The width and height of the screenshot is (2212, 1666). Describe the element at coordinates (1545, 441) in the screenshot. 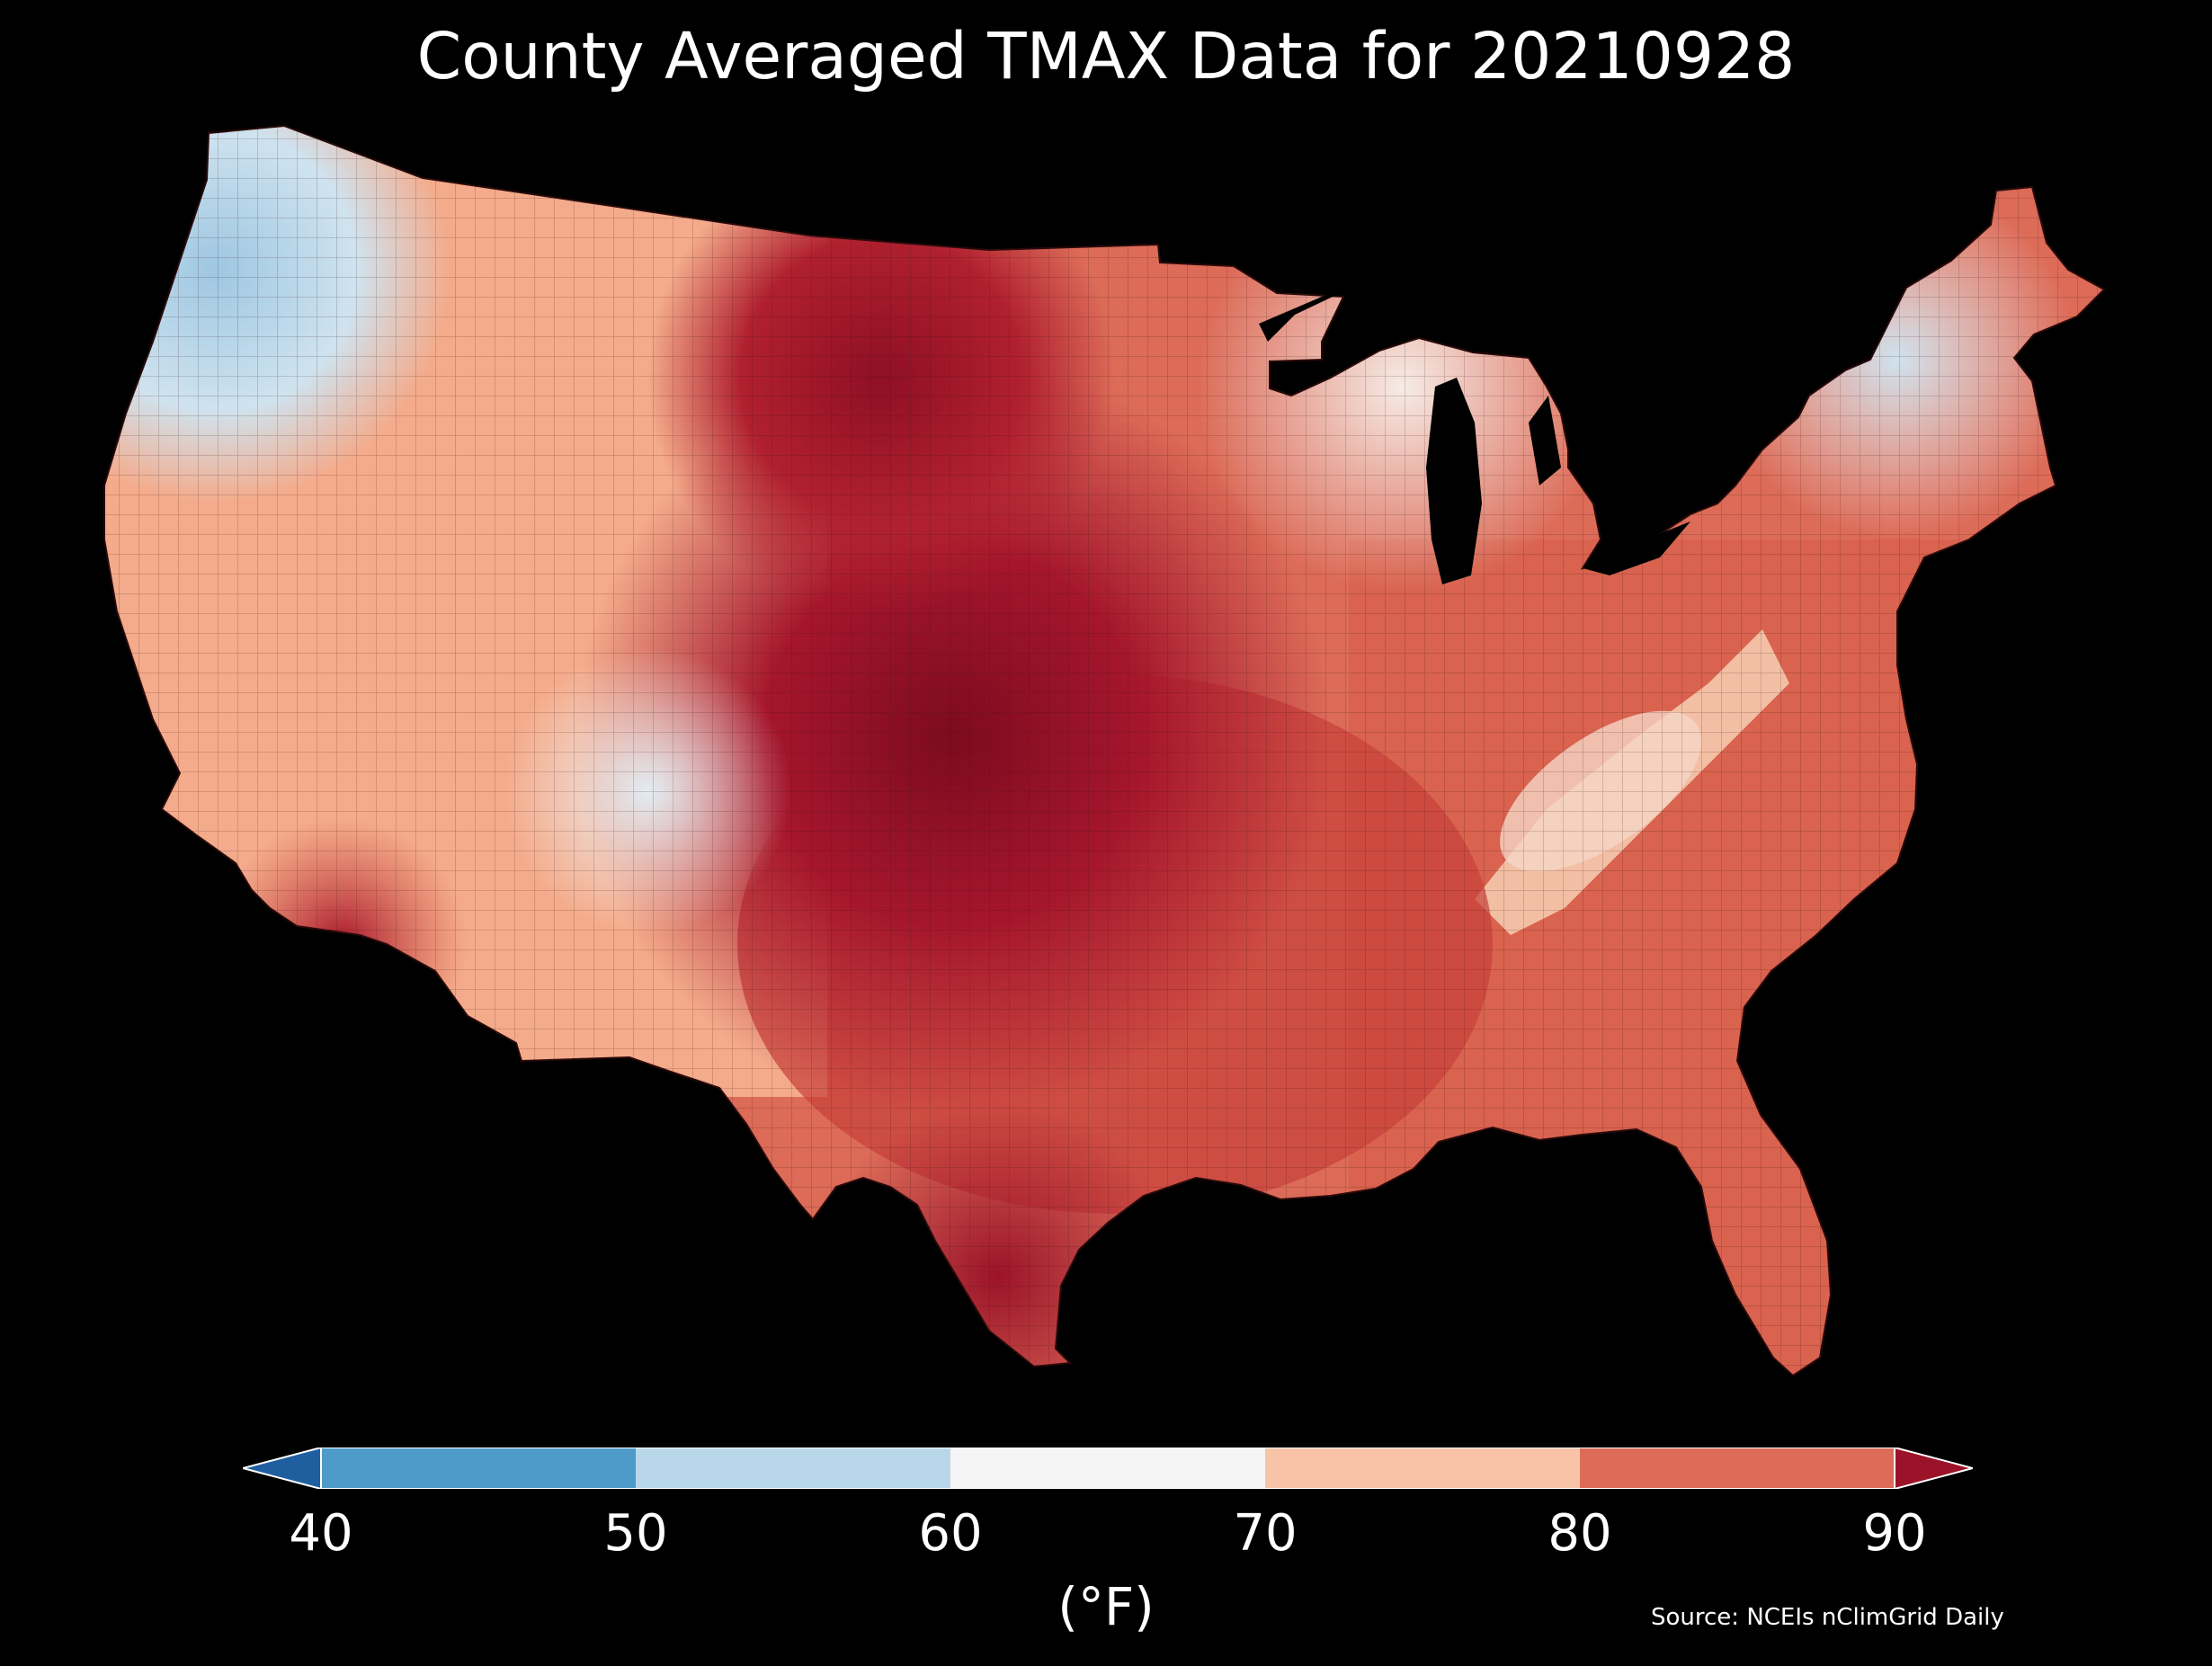

I see `lake-huron` at that location.